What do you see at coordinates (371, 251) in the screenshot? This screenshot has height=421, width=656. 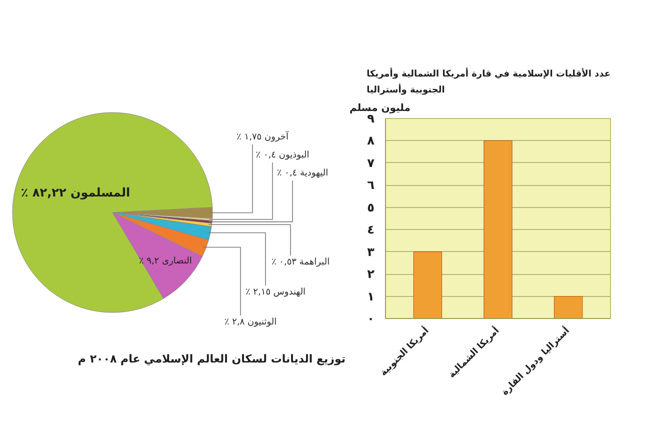 I see `y-tick-label: ٣` at bounding box center [371, 251].